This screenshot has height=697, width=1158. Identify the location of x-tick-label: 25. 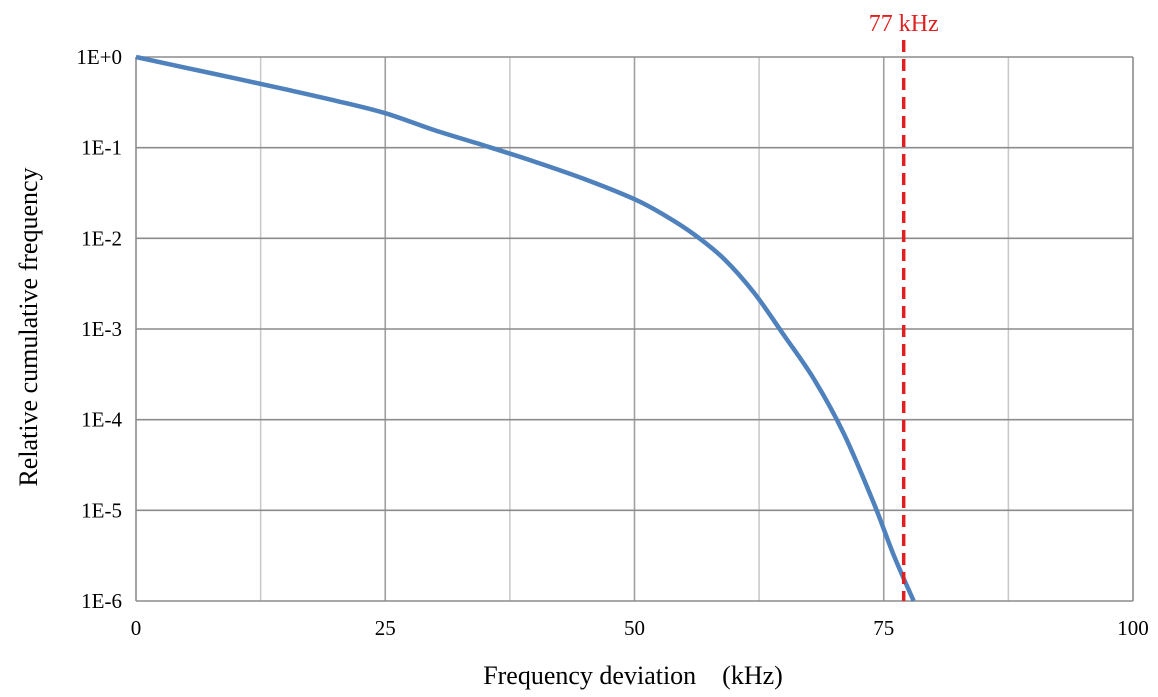
(385, 628).